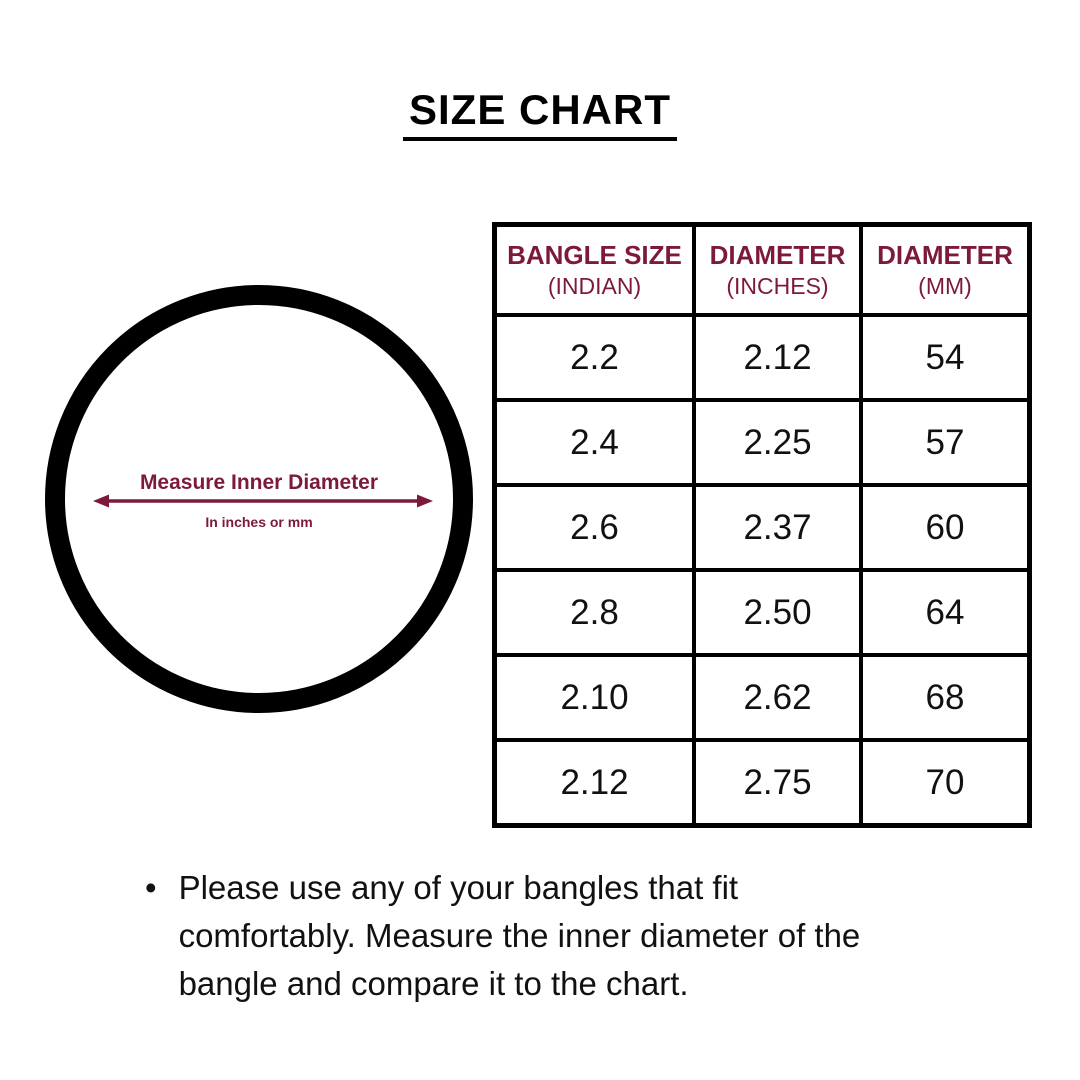 The width and height of the screenshot is (1080, 1080). What do you see at coordinates (945, 442) in the screenshot?
I see `cell-diameter-mm: 57` at bounding box center [945, 442].